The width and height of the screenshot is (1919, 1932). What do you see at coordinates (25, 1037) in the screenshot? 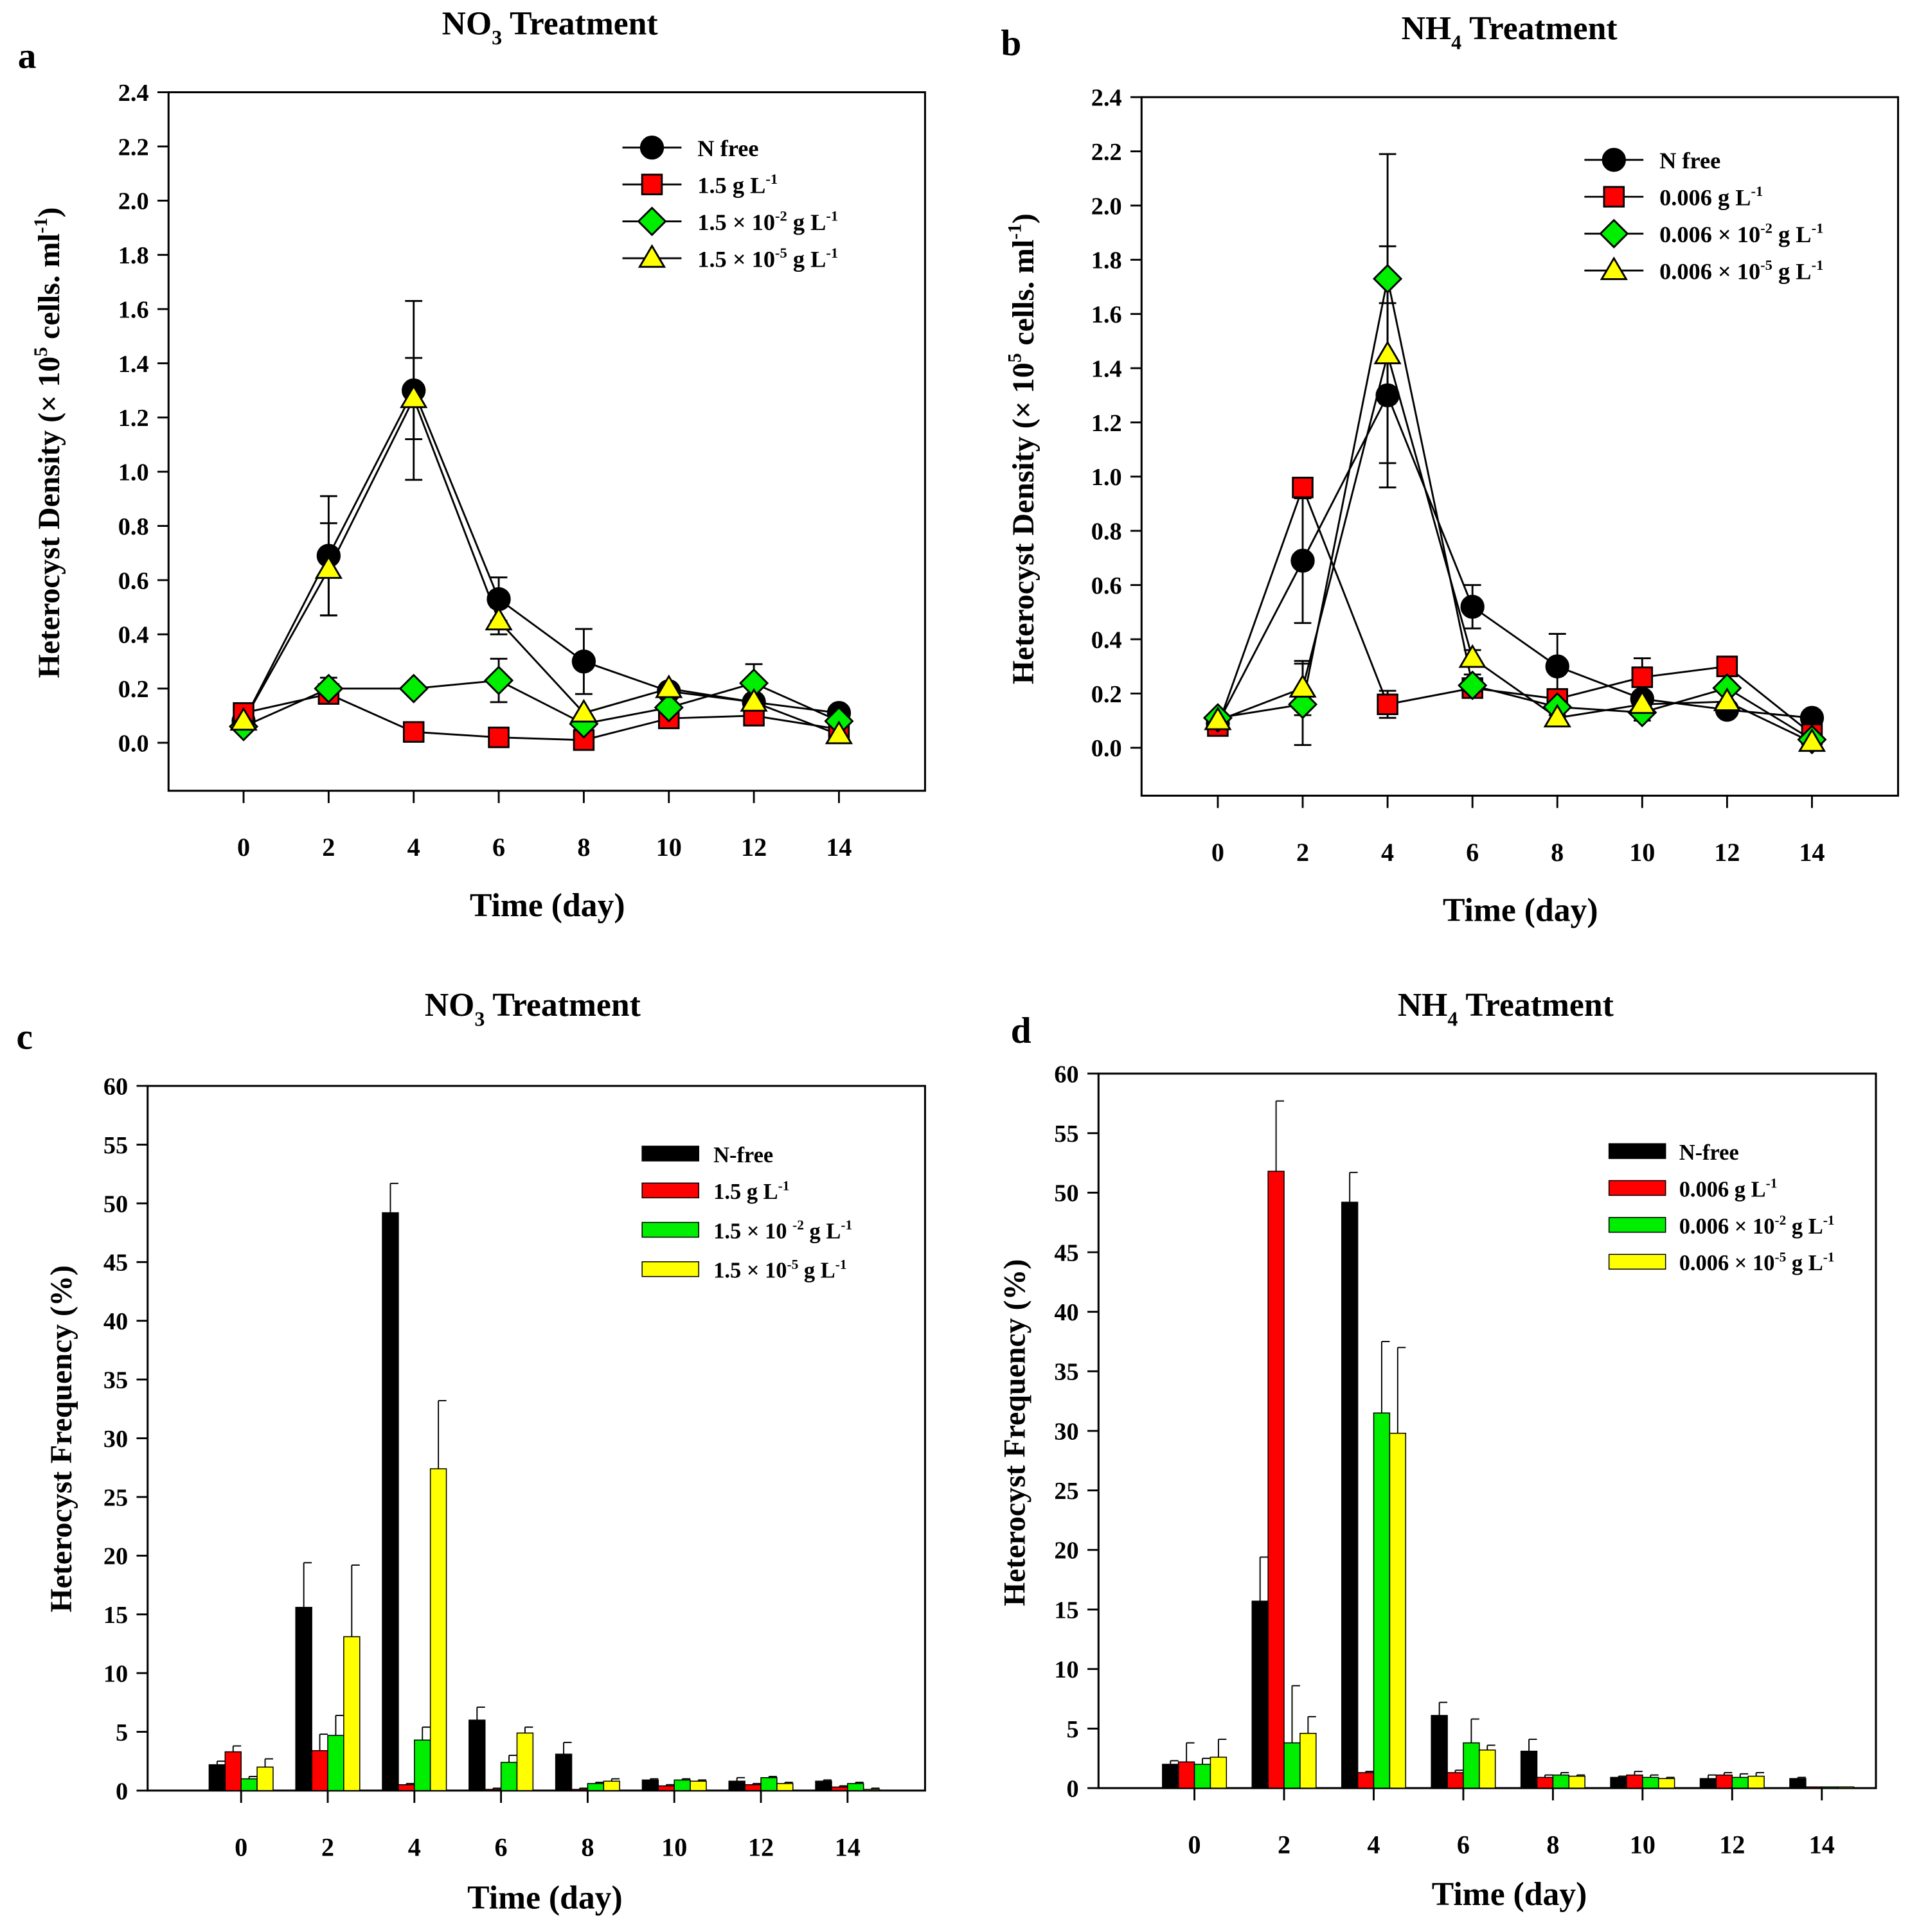
I see `panel-letter: c` at bounding box center [25, 1037].